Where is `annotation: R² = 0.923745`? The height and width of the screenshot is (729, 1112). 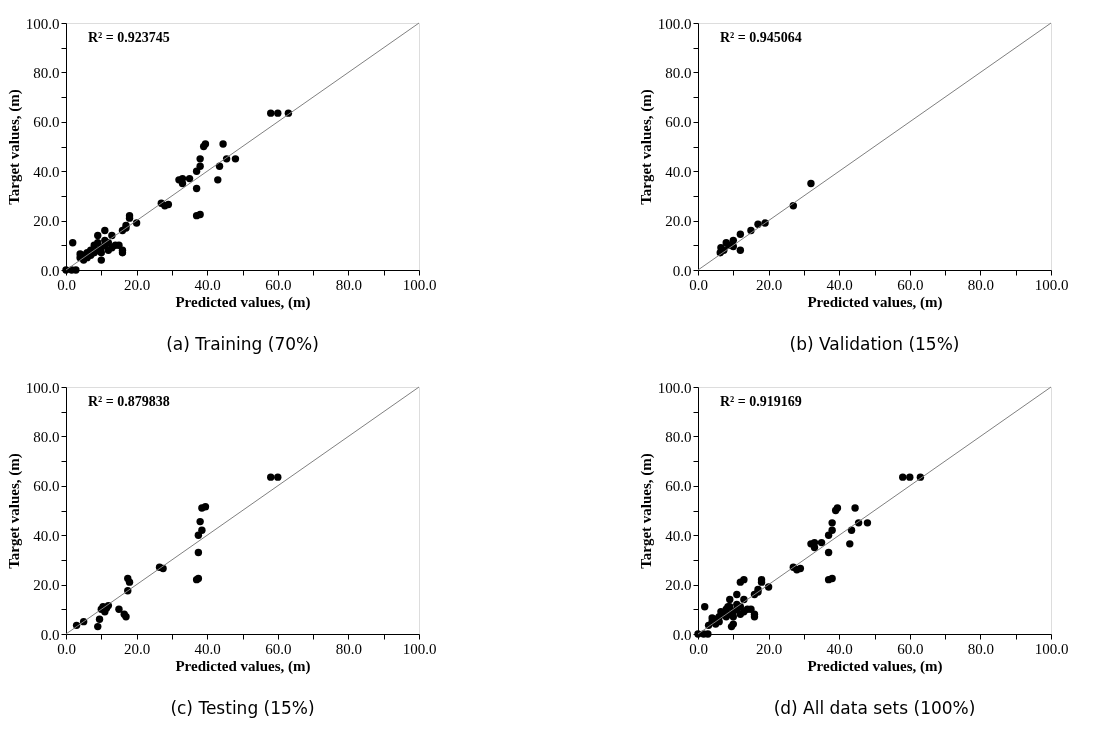 annotation: R² = 0.923745 is located at coordinates (129, 37).